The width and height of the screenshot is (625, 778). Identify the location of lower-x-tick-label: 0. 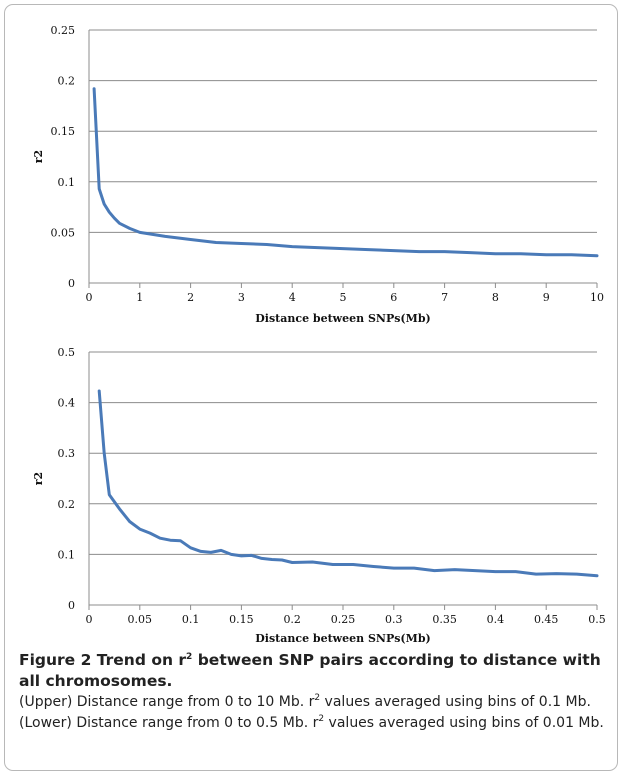
(89, 619).